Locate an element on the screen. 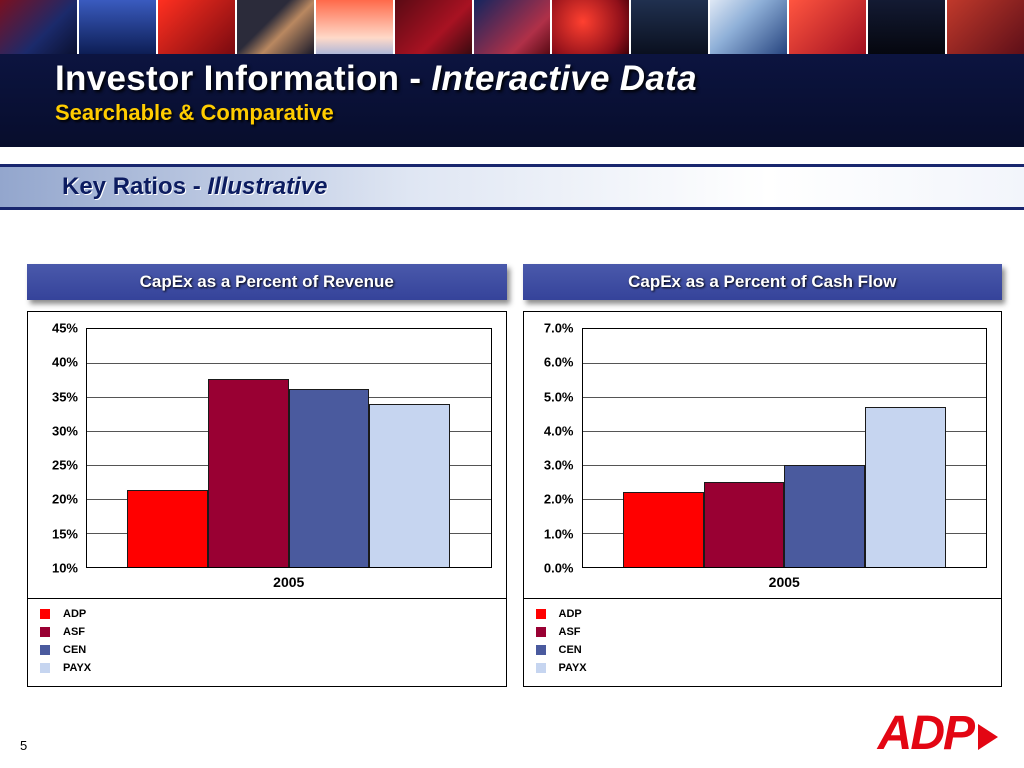 The height and width of the screenshot is (768, 1024). y-tick-label: 1.0% is located at coordinates (558, 534).